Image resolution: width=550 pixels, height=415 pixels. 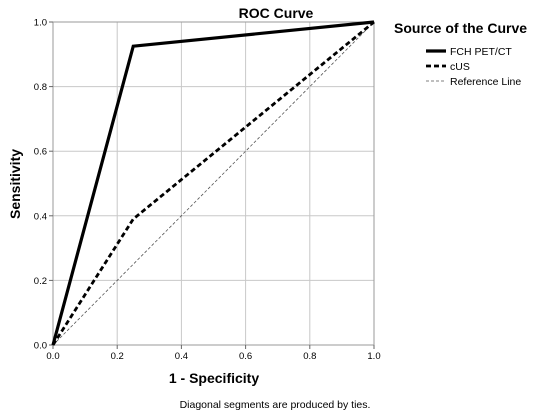 What do you see at coordinates (40, 23) in the screenshot?
I see `y-tick-label: 1.0` at bounding box center [40, 23].